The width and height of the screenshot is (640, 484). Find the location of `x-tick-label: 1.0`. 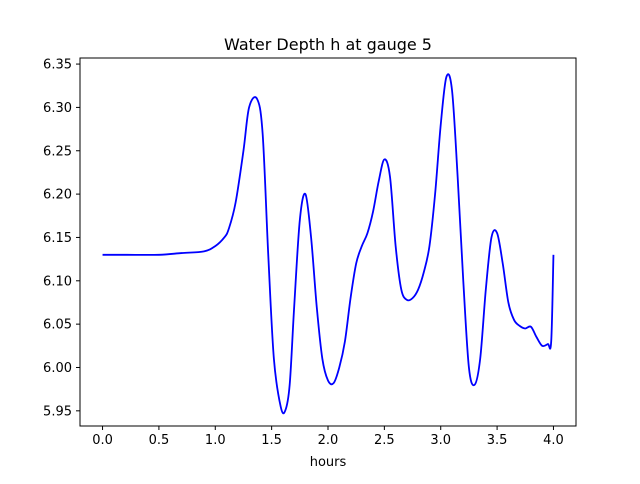

x-tick-label: 1.0 is located at coordinates (215, 440).